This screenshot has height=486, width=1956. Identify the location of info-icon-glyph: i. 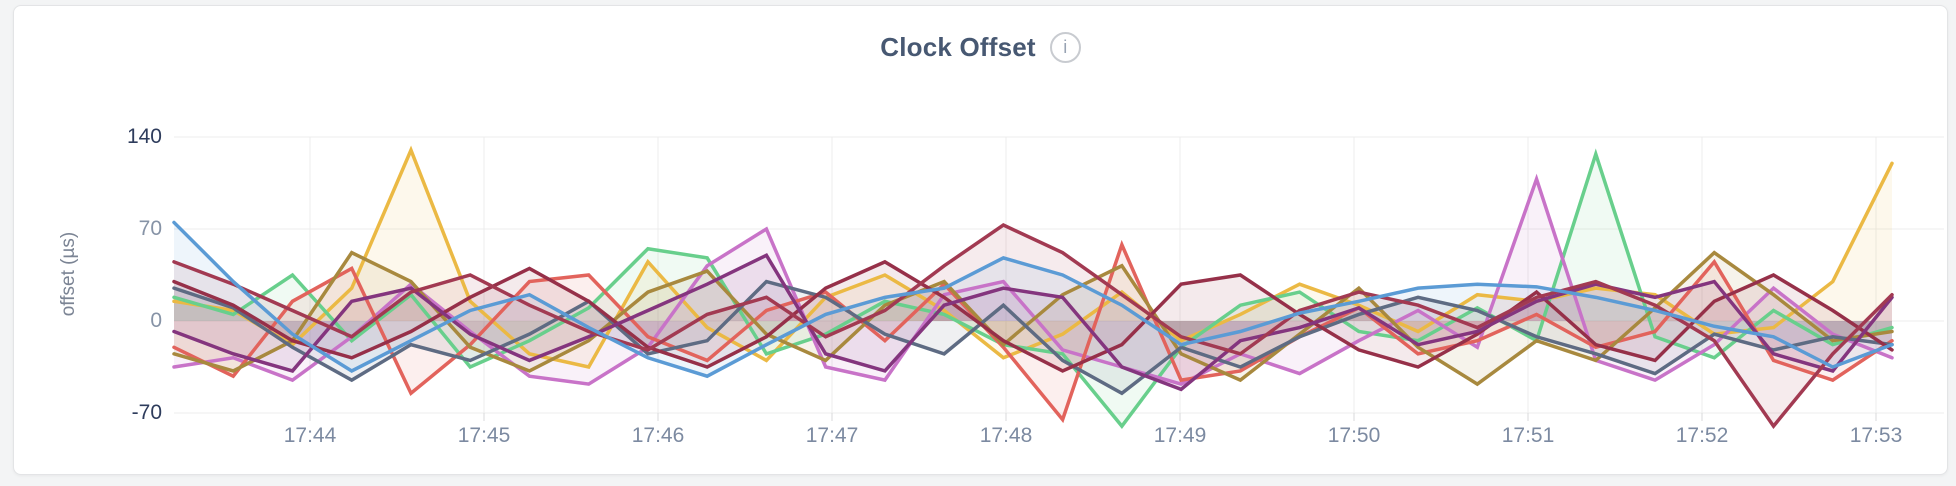
(1065, 47).